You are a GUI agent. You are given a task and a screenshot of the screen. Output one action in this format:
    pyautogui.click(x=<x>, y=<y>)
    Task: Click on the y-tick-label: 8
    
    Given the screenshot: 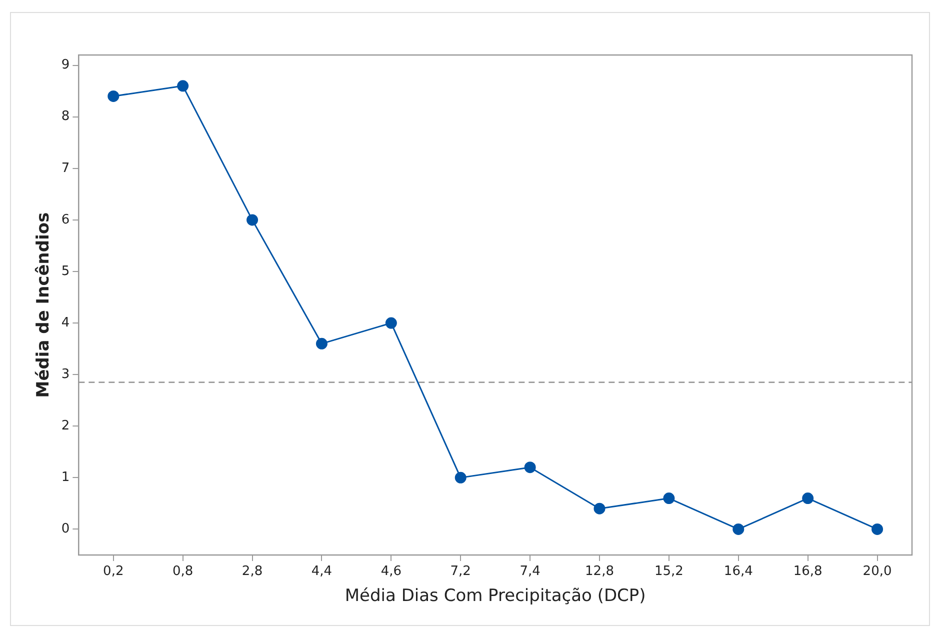 What is the action you would take?
    pyautogui.click(x=65, y=116)
    